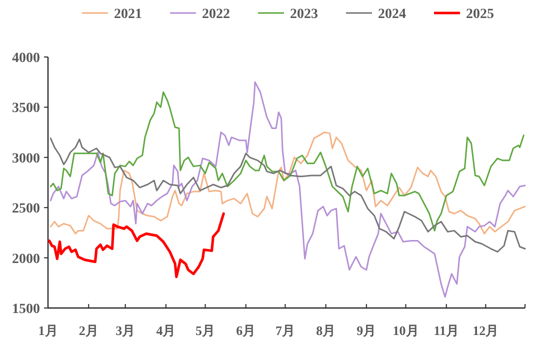  I want to click on x-tick-label: 12月, so click(485, 330).